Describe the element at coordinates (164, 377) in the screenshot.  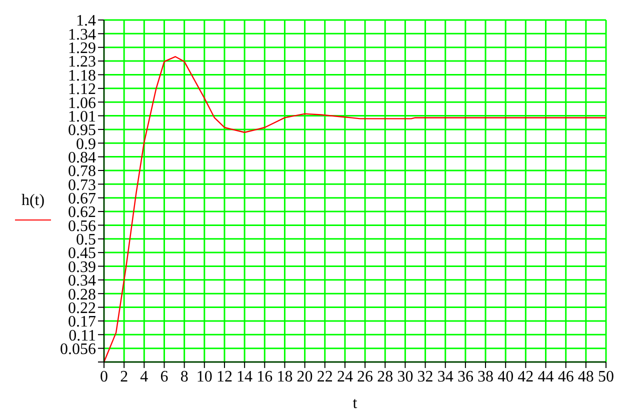
I see `x-tick-label: 6` at that location.